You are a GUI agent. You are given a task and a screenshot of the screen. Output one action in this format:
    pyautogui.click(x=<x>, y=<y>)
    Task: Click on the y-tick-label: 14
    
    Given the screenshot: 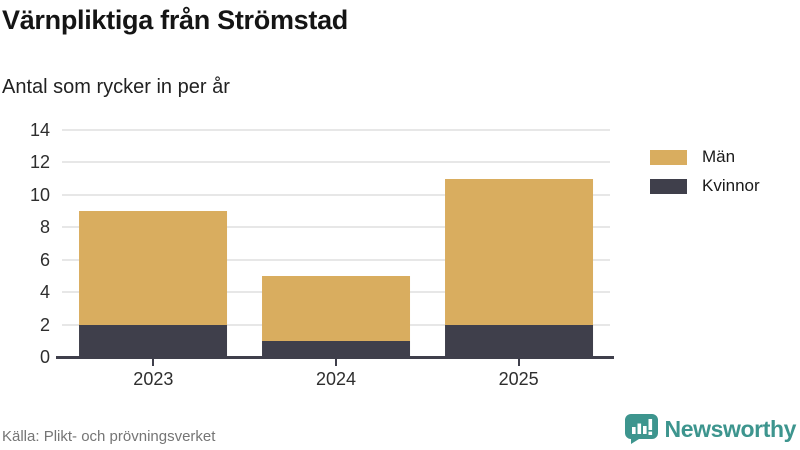 What is the action you would take?
    pyautogui.click(x=39, y=130)
    